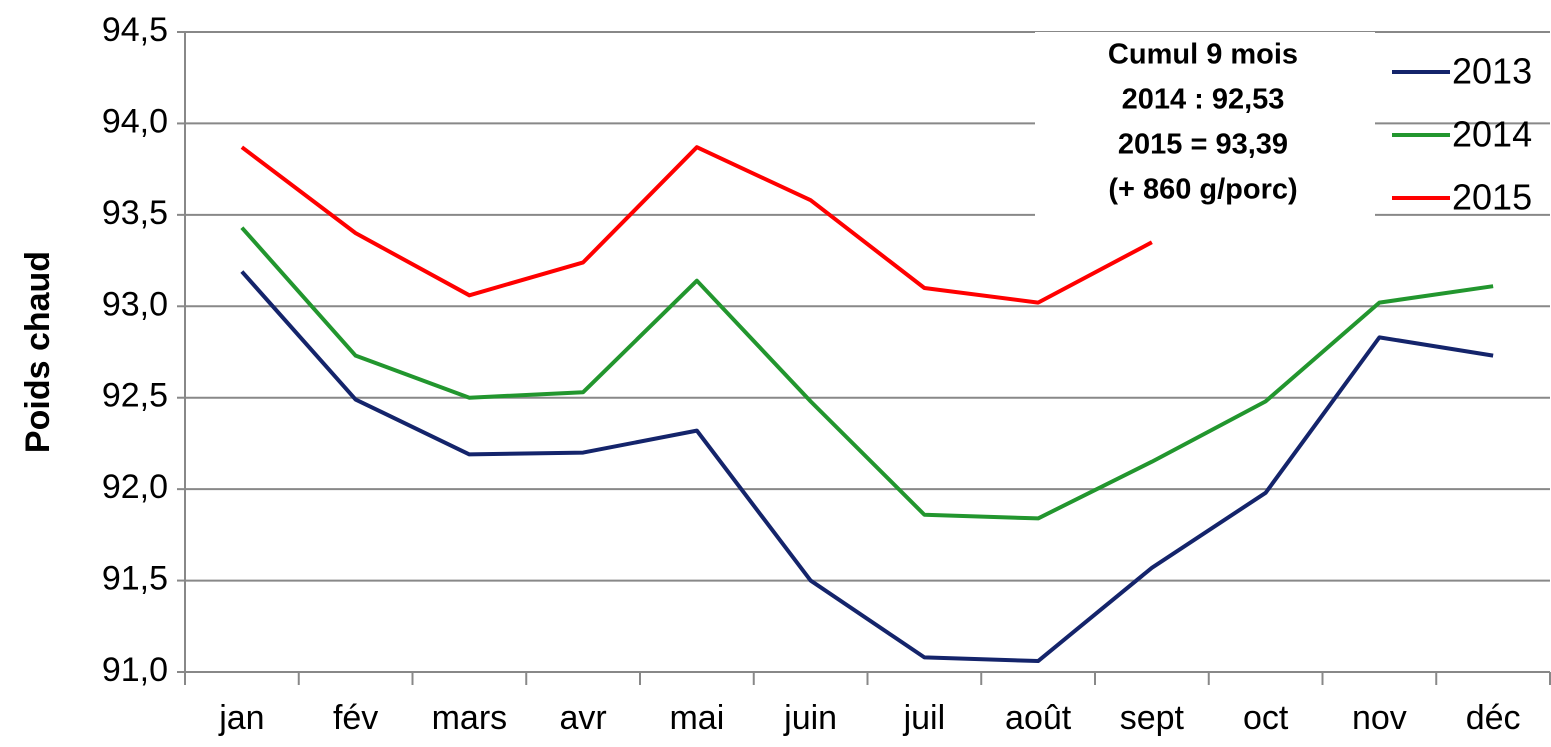 The width and height of the screenshot is (1551, 747). I want to click on annotation: 2015 = 93,39, so click(1203, 145).